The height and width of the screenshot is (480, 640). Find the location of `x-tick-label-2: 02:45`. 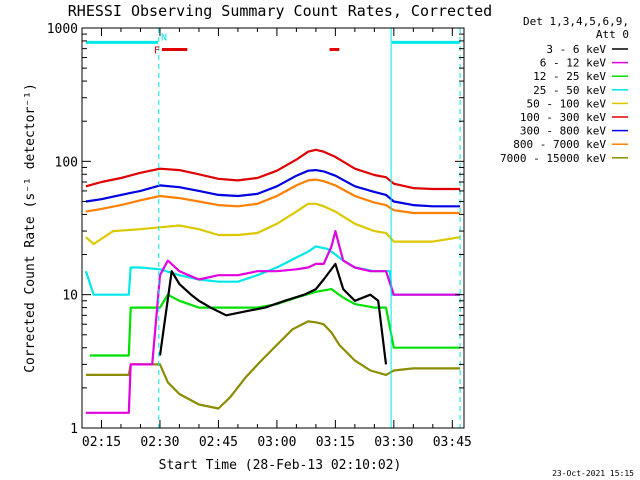

x-tick-label-2: 02:45 is located at coordinates (218, 442).